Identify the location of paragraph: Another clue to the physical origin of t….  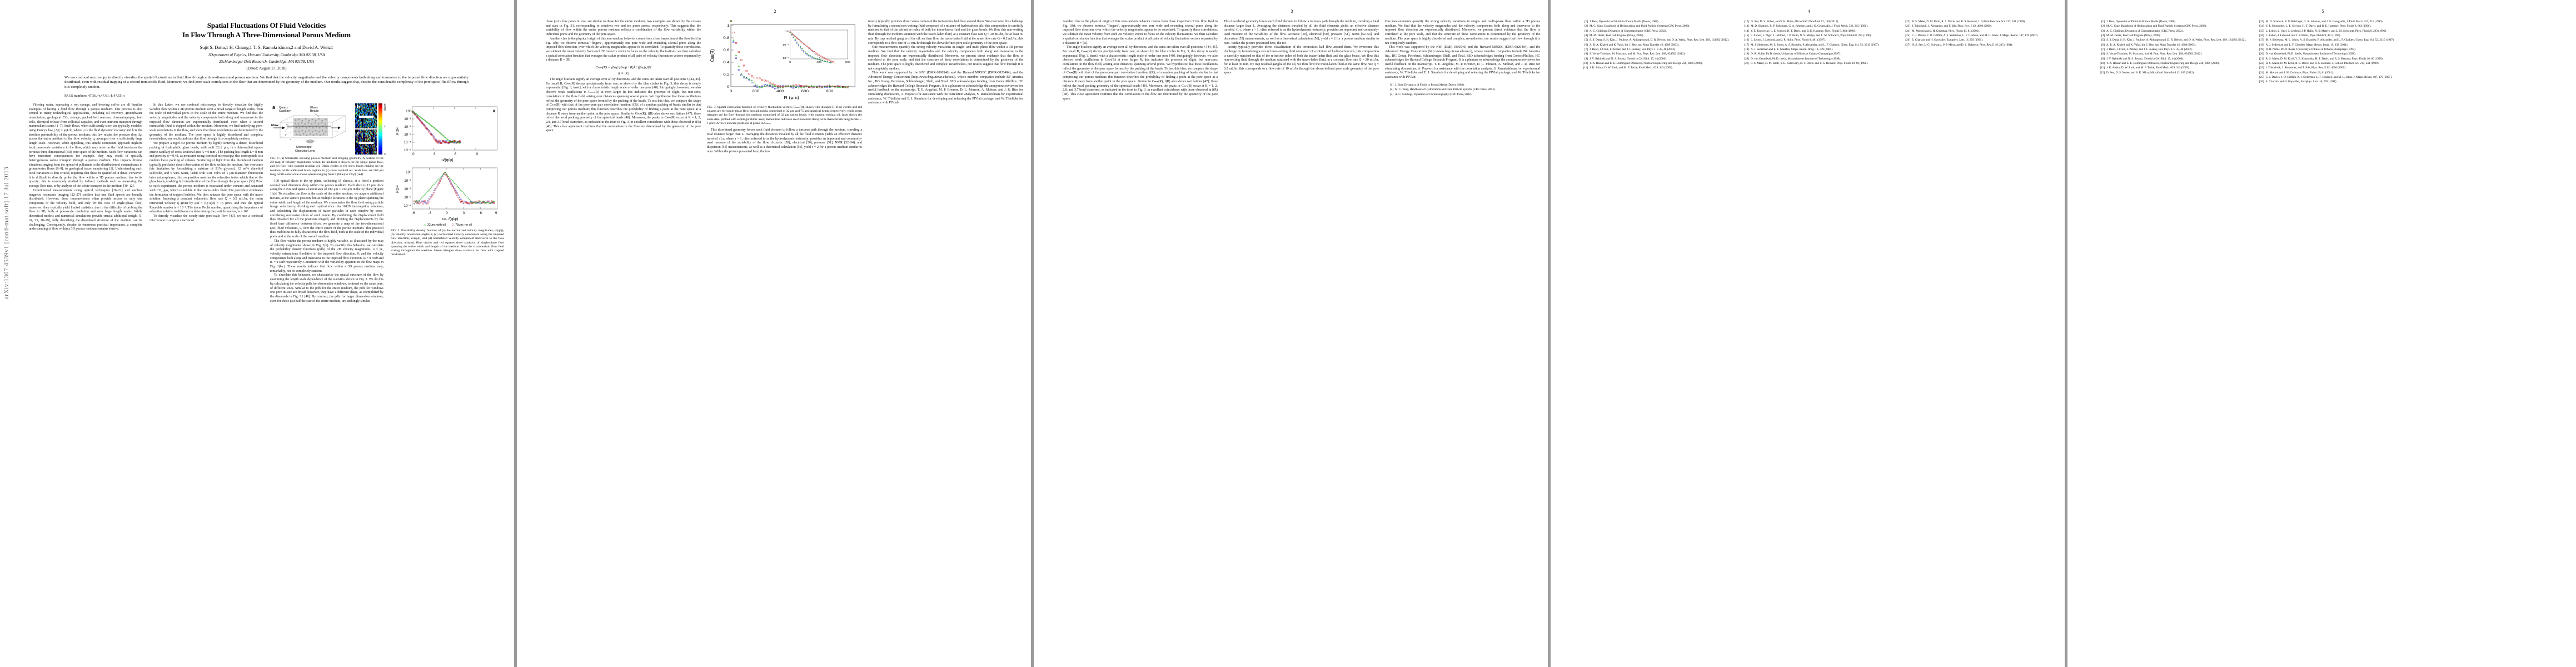
(623, 49).